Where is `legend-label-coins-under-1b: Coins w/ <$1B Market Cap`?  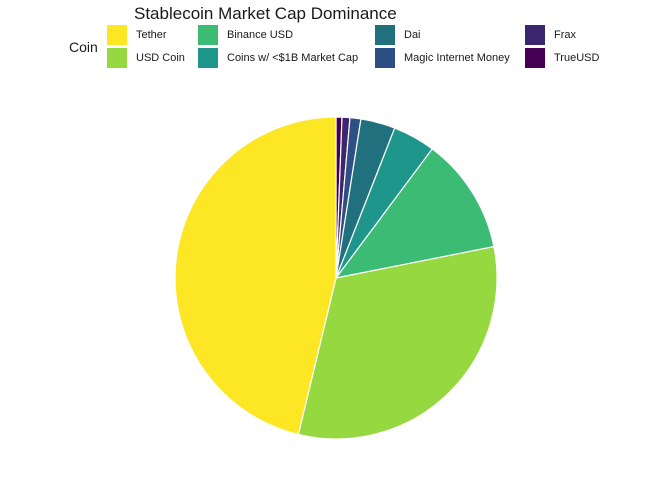
legend-label-coins-under-1b: Coins w/ <$1B Market Cap is located at coordinates (293, 58).